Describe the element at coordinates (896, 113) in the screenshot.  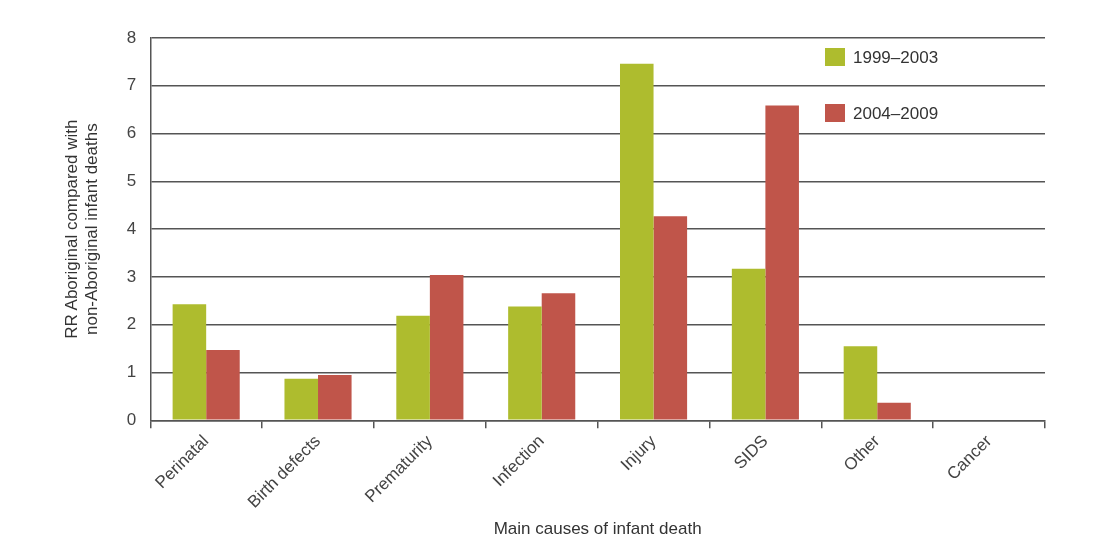
I see `legend-label: 2004–2009` at that location.